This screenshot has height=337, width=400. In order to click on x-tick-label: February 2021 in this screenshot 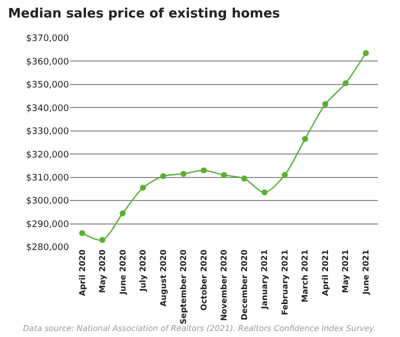, I will do `click(285, 282)`.